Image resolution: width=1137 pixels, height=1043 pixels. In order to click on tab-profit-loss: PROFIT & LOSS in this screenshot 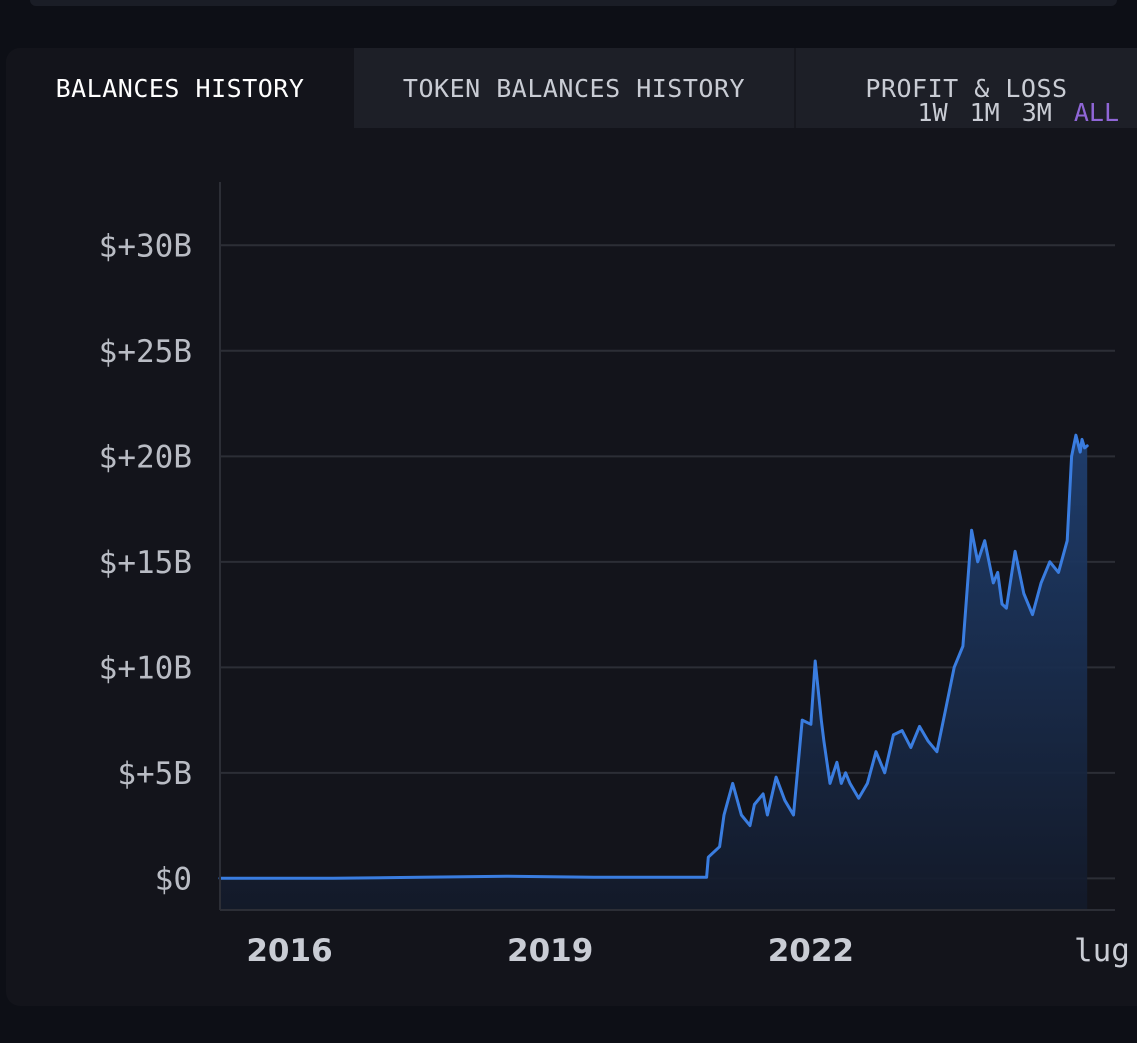, I will do `click(966, 88)`.